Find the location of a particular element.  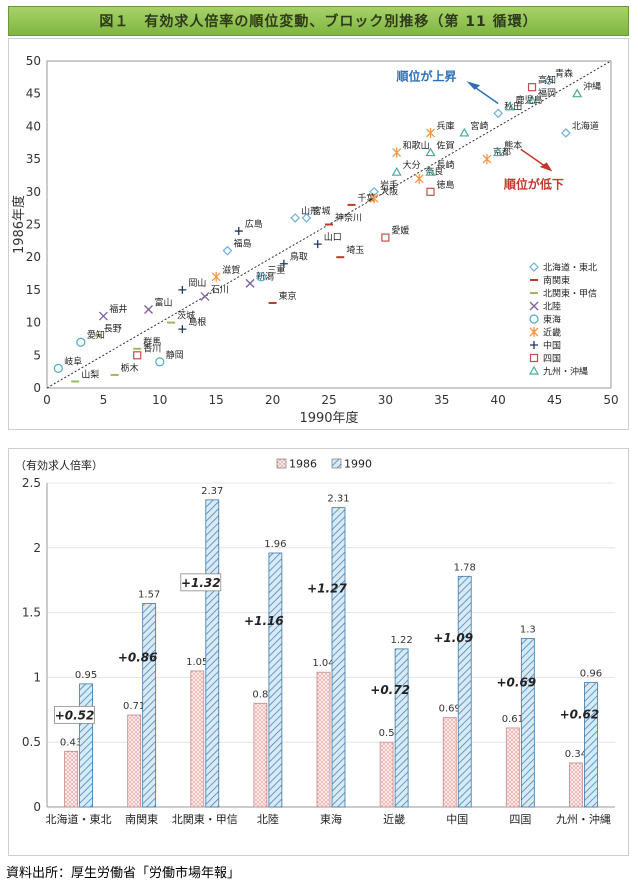

data-point: 宮崎 is located at coordinates (473, 128).